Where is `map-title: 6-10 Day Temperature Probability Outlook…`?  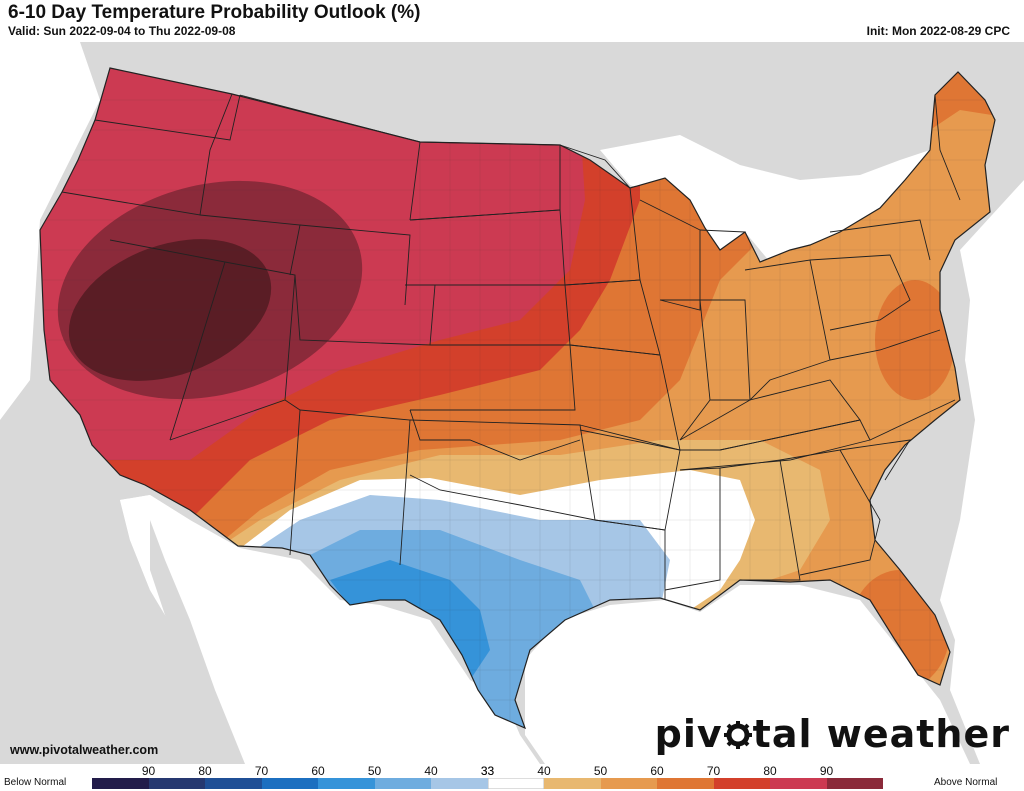 map-title: 6-10 Day Temperature Probability Outlook… is located at coordinates (214, 12).